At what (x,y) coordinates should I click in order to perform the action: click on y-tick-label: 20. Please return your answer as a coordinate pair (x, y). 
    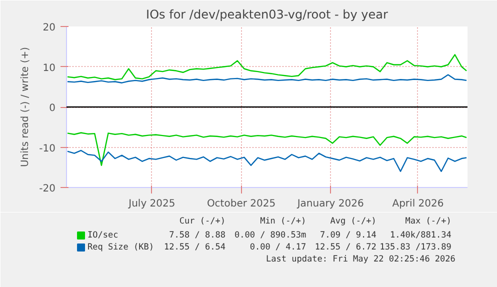
    Looking at the image, I should click on (49, 28).